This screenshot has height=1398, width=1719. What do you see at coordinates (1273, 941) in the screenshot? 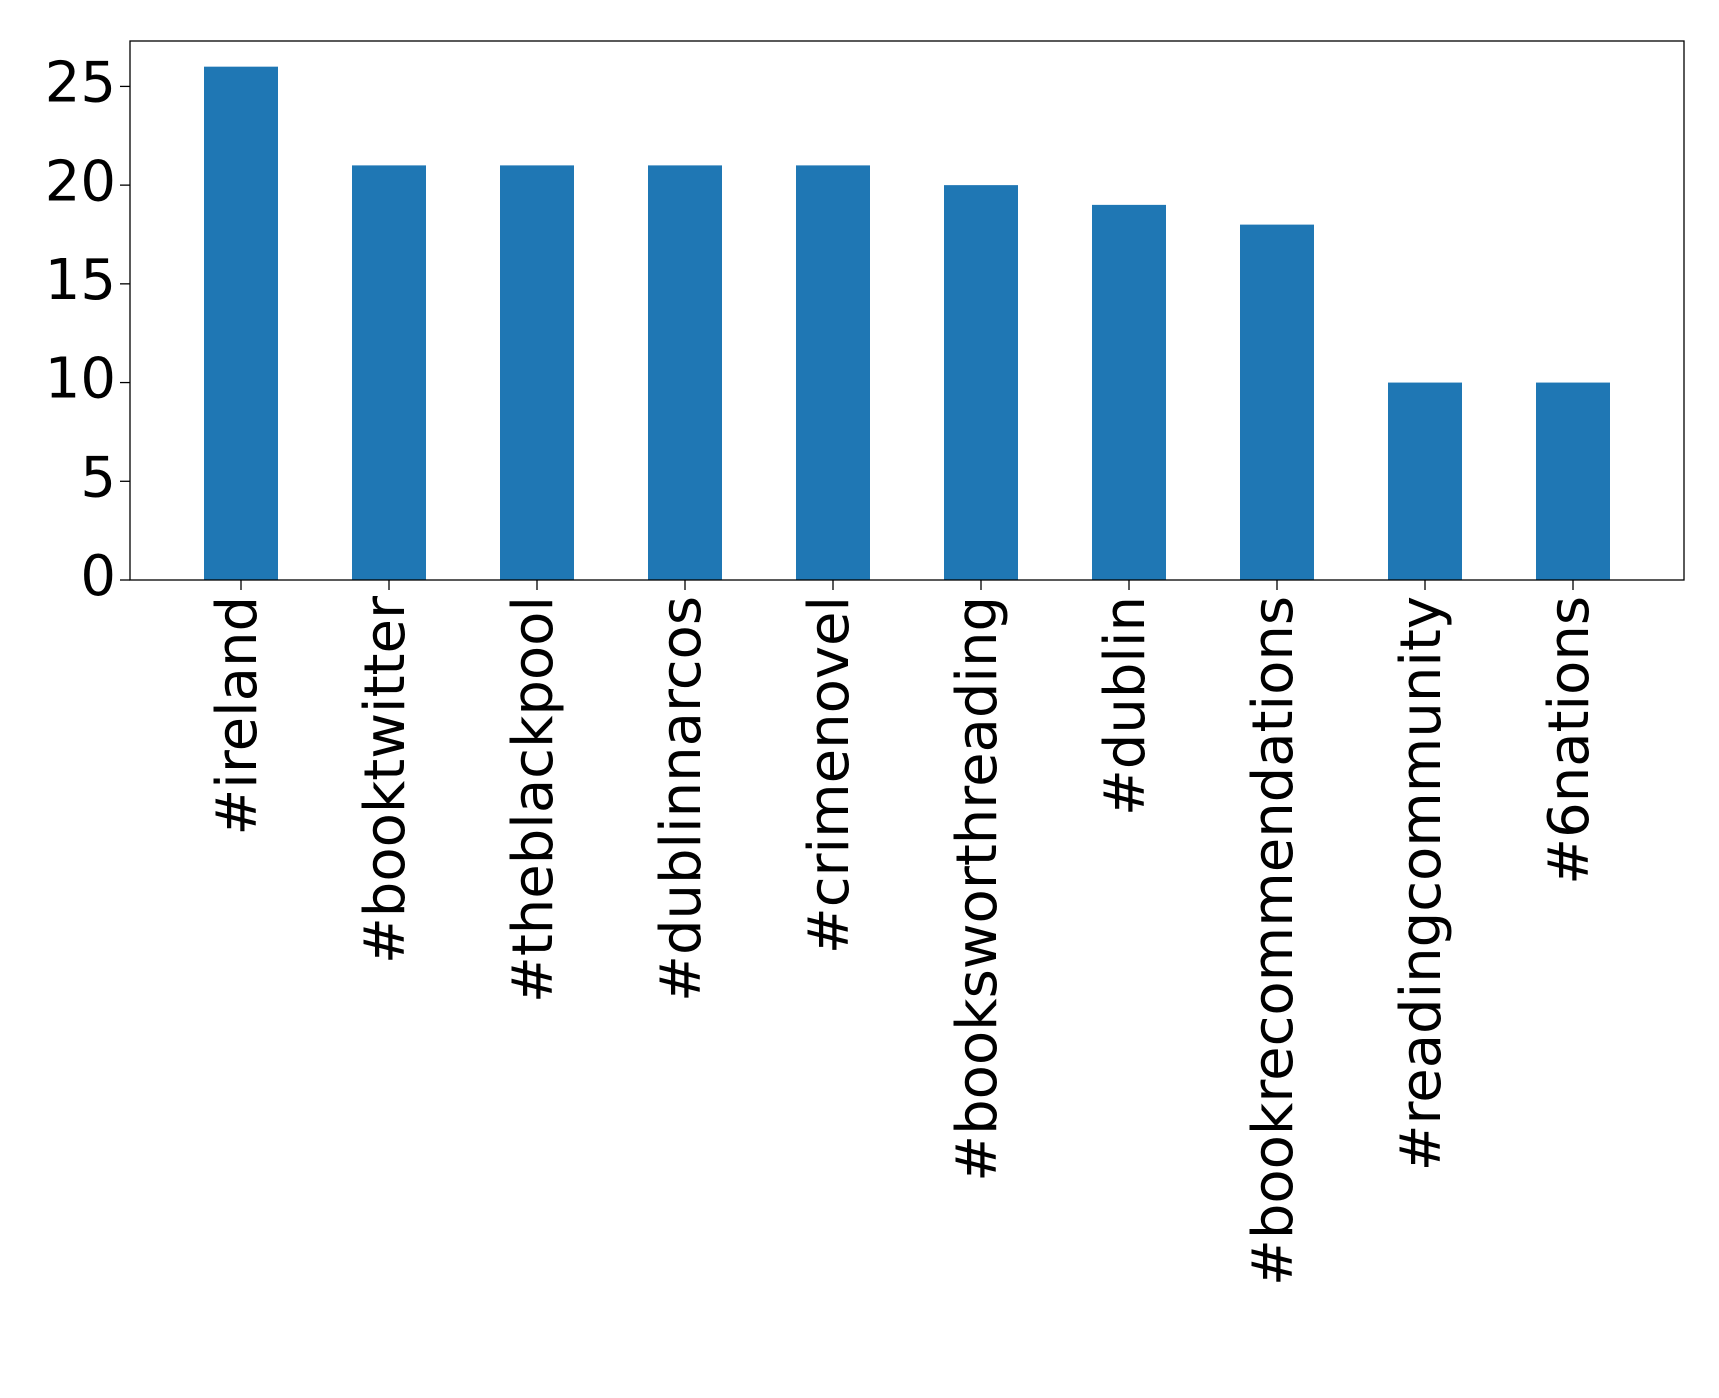
I see `x-tick-label: #bookrecommendations` at bounding box center [1273, 941].